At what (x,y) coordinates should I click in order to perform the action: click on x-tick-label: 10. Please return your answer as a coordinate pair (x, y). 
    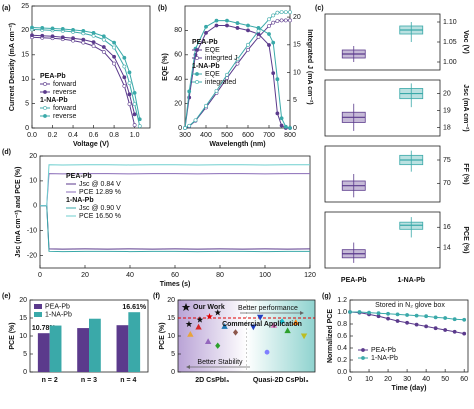
    Looking at the image, I should click on (369, 379).